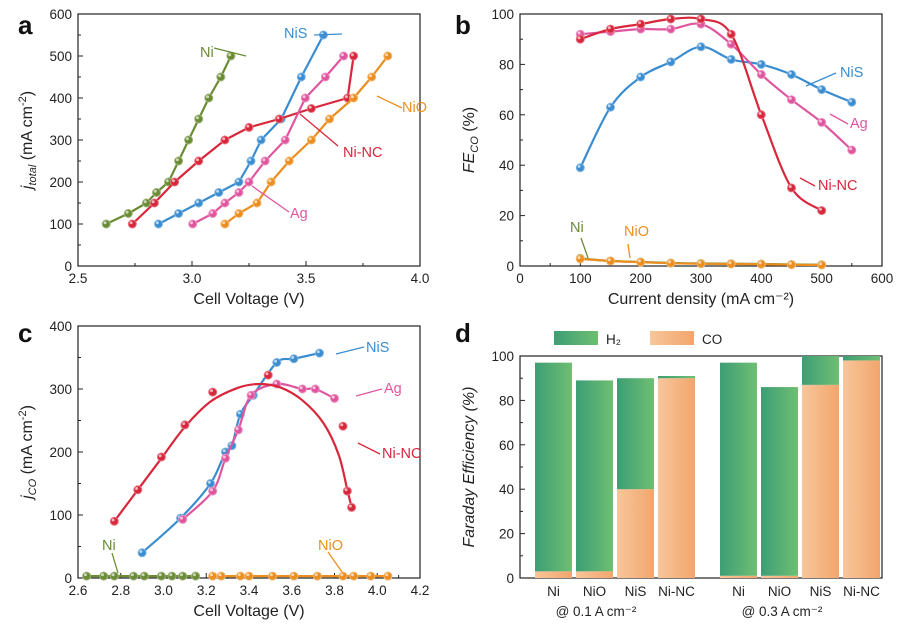  What do you see at coordinates (821, 278) in the screenshot?
I see `x-tick-label: 500` at bounding box center [821, 278].